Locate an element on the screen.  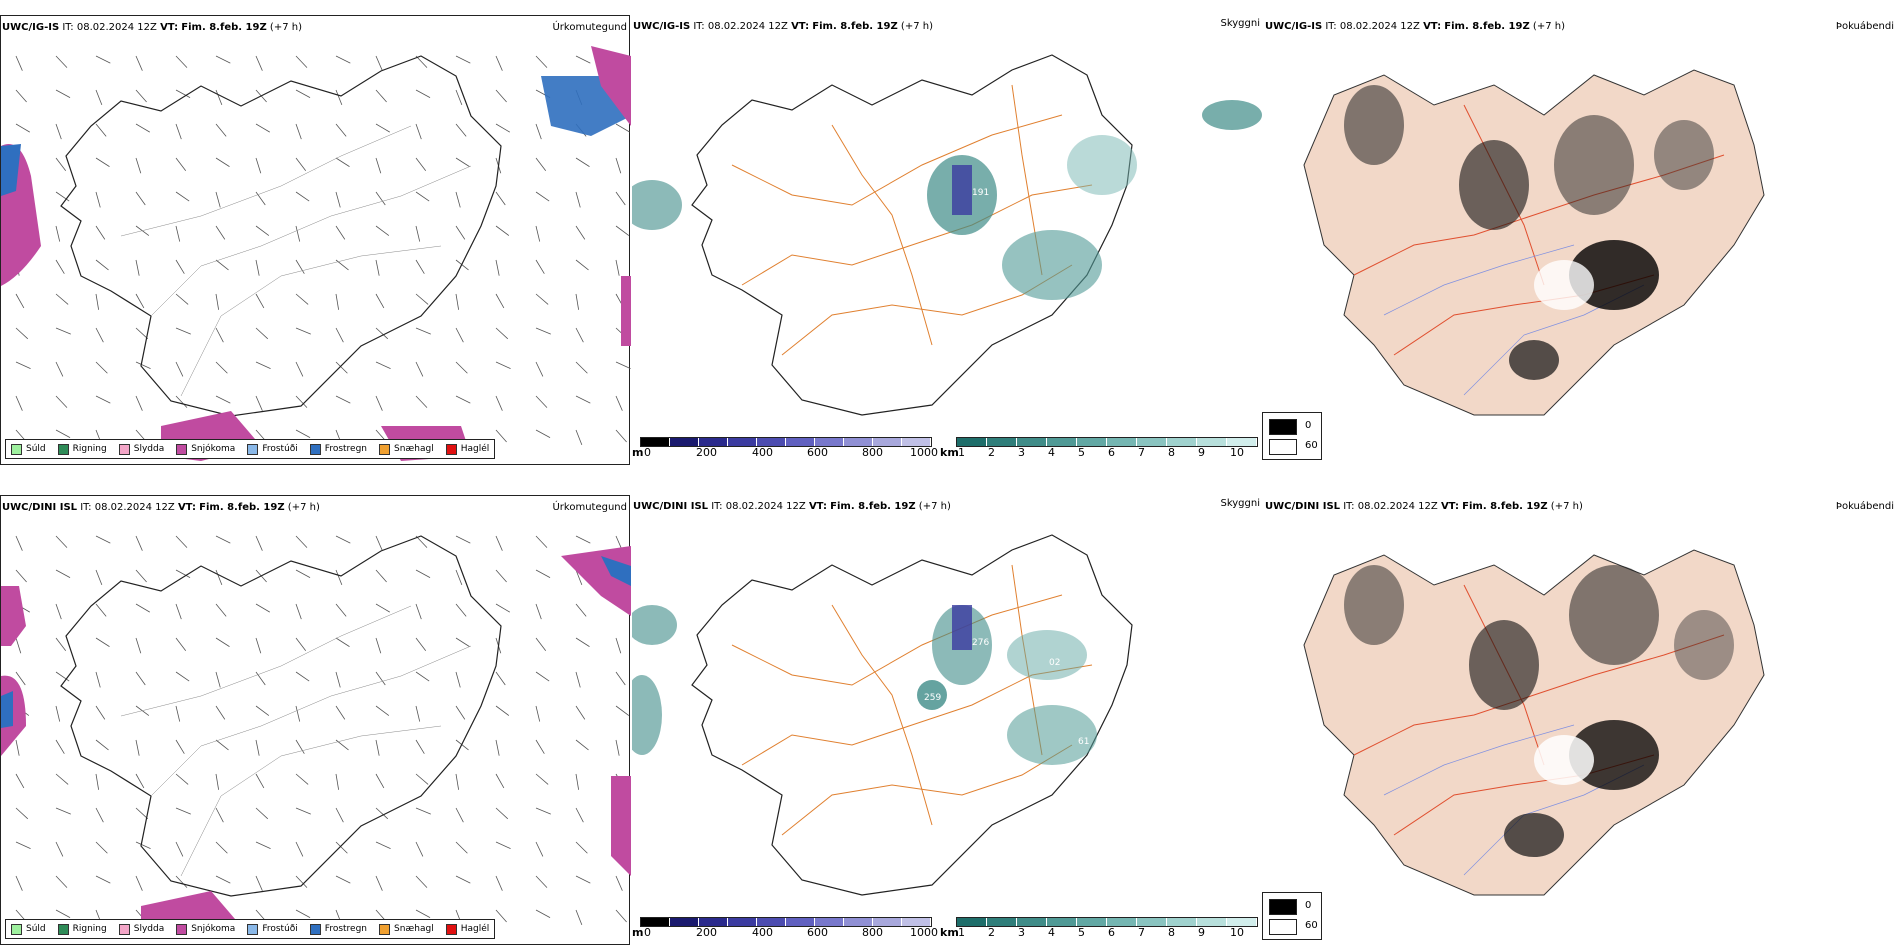
vis-label: 61 is located at coordinates (1083, 742).